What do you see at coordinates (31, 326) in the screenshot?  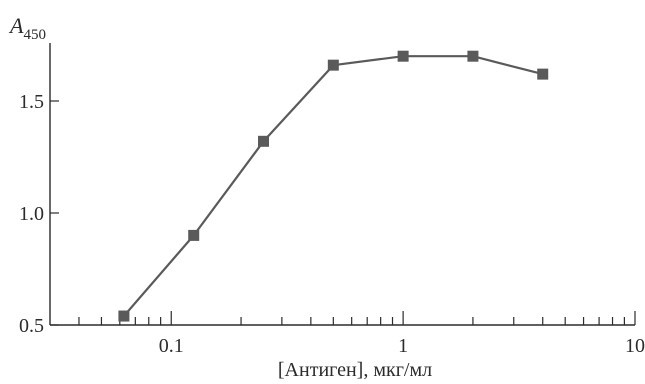 I see `y-tick-label: 0.5` at bounding box center [31, 326].